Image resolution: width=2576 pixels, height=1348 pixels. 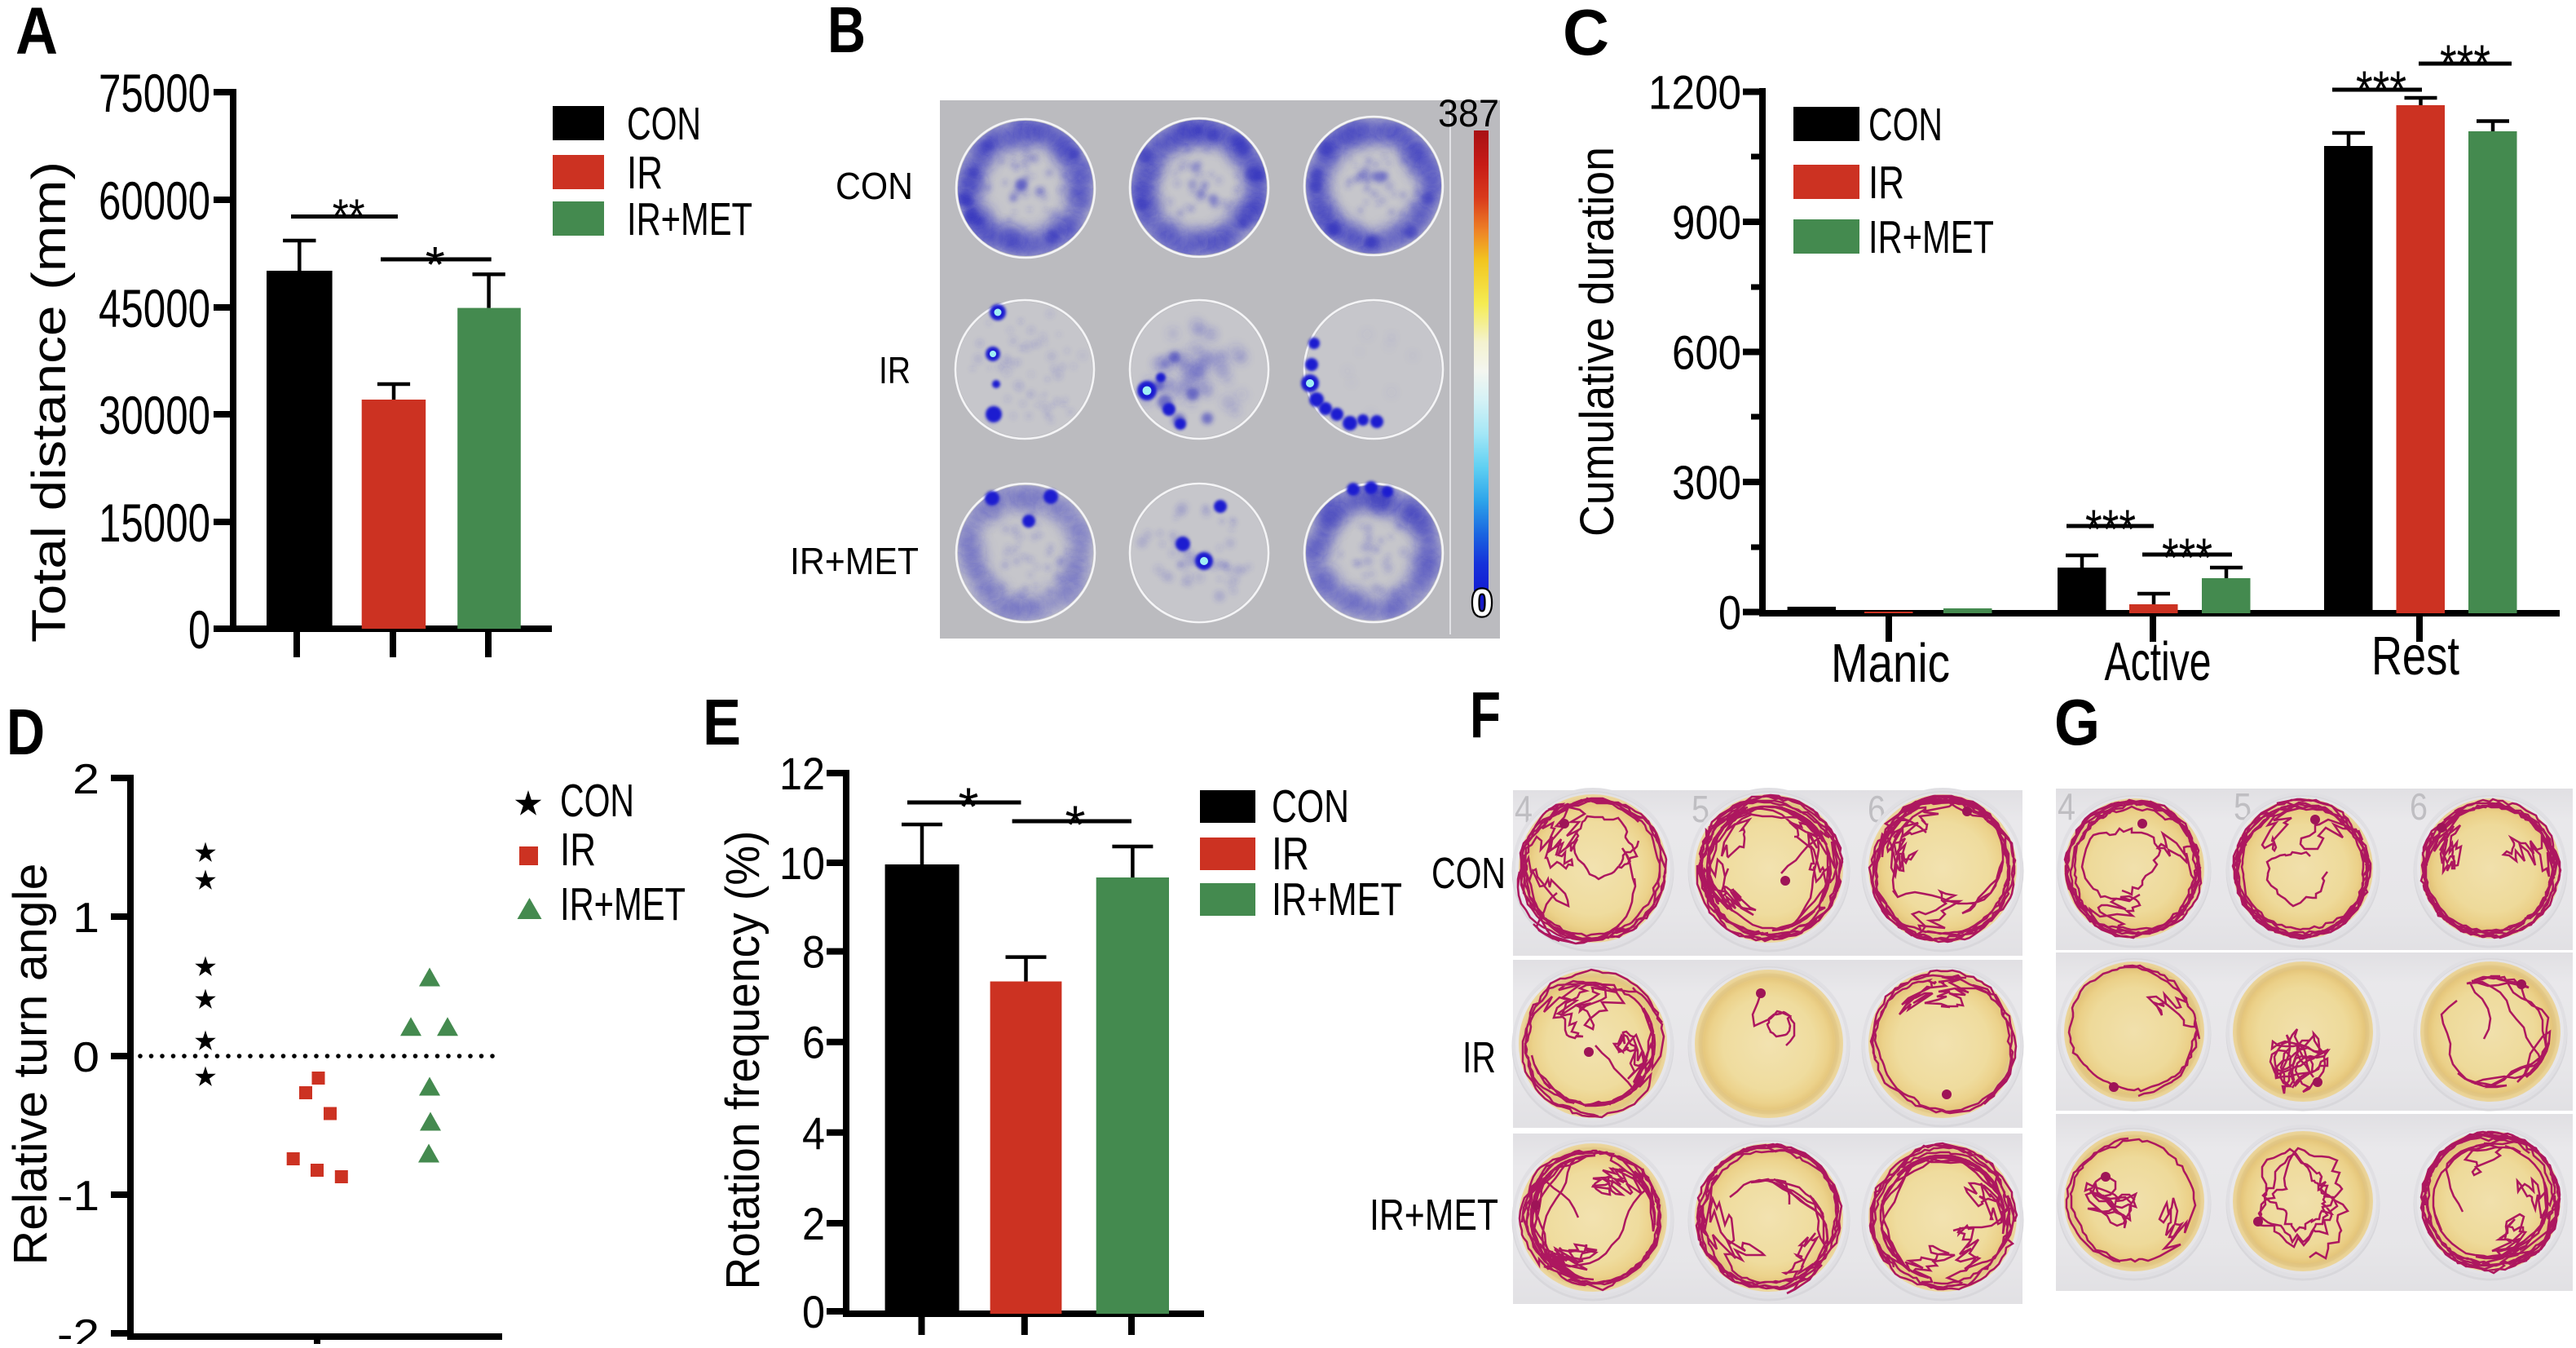 What do you see at coordinates (154, 93) in the screenshot?
I see `svg-text: 75000` at bounding box center [154, 93].